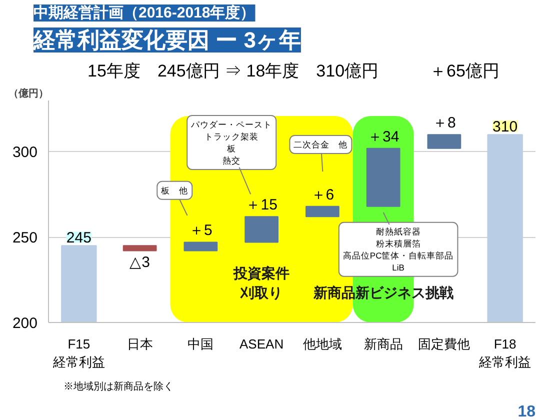 This screenshot has width=560, height=420. Describe the element at coordinates (139, 344) in the screenshot. I see `x-tick-label: 日本` at that location.